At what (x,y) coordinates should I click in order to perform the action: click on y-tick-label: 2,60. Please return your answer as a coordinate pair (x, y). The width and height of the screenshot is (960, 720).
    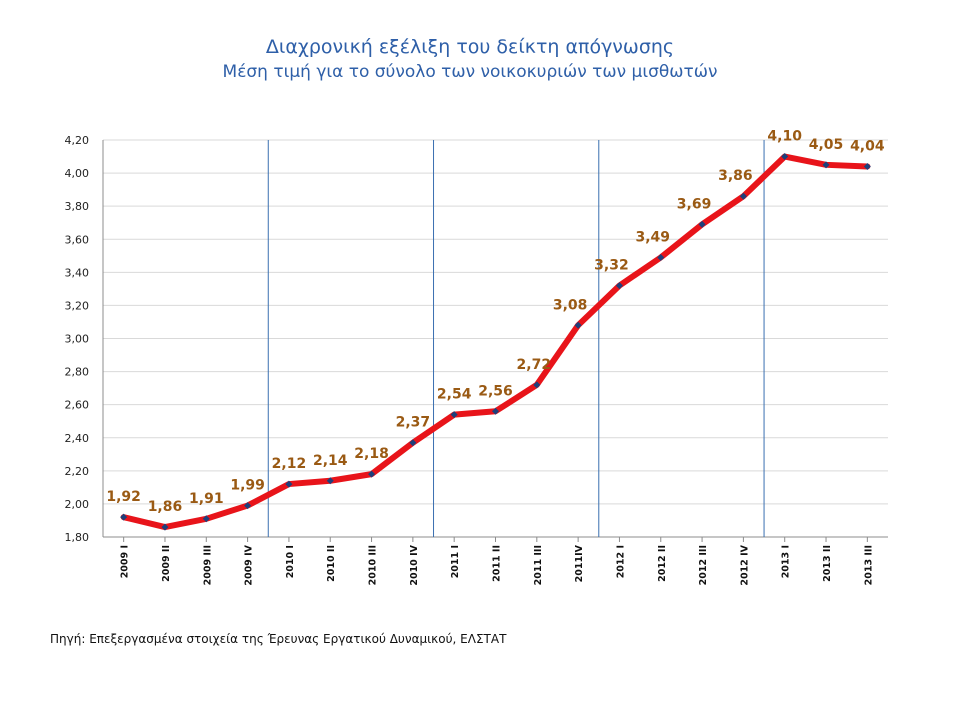
    Looking at the image, I should click on (77, 405).